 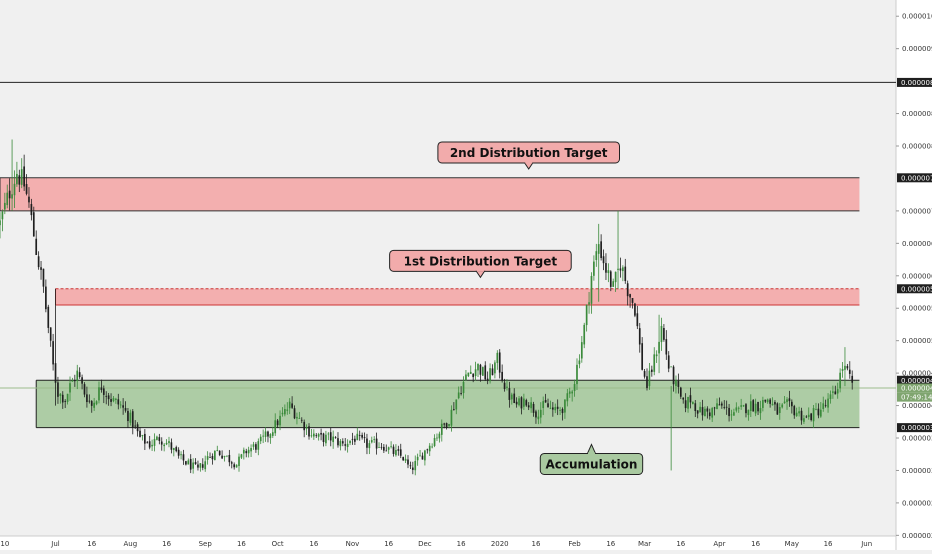 I want to click on x-tick-label-4: 16, so click(x=166, y=544).